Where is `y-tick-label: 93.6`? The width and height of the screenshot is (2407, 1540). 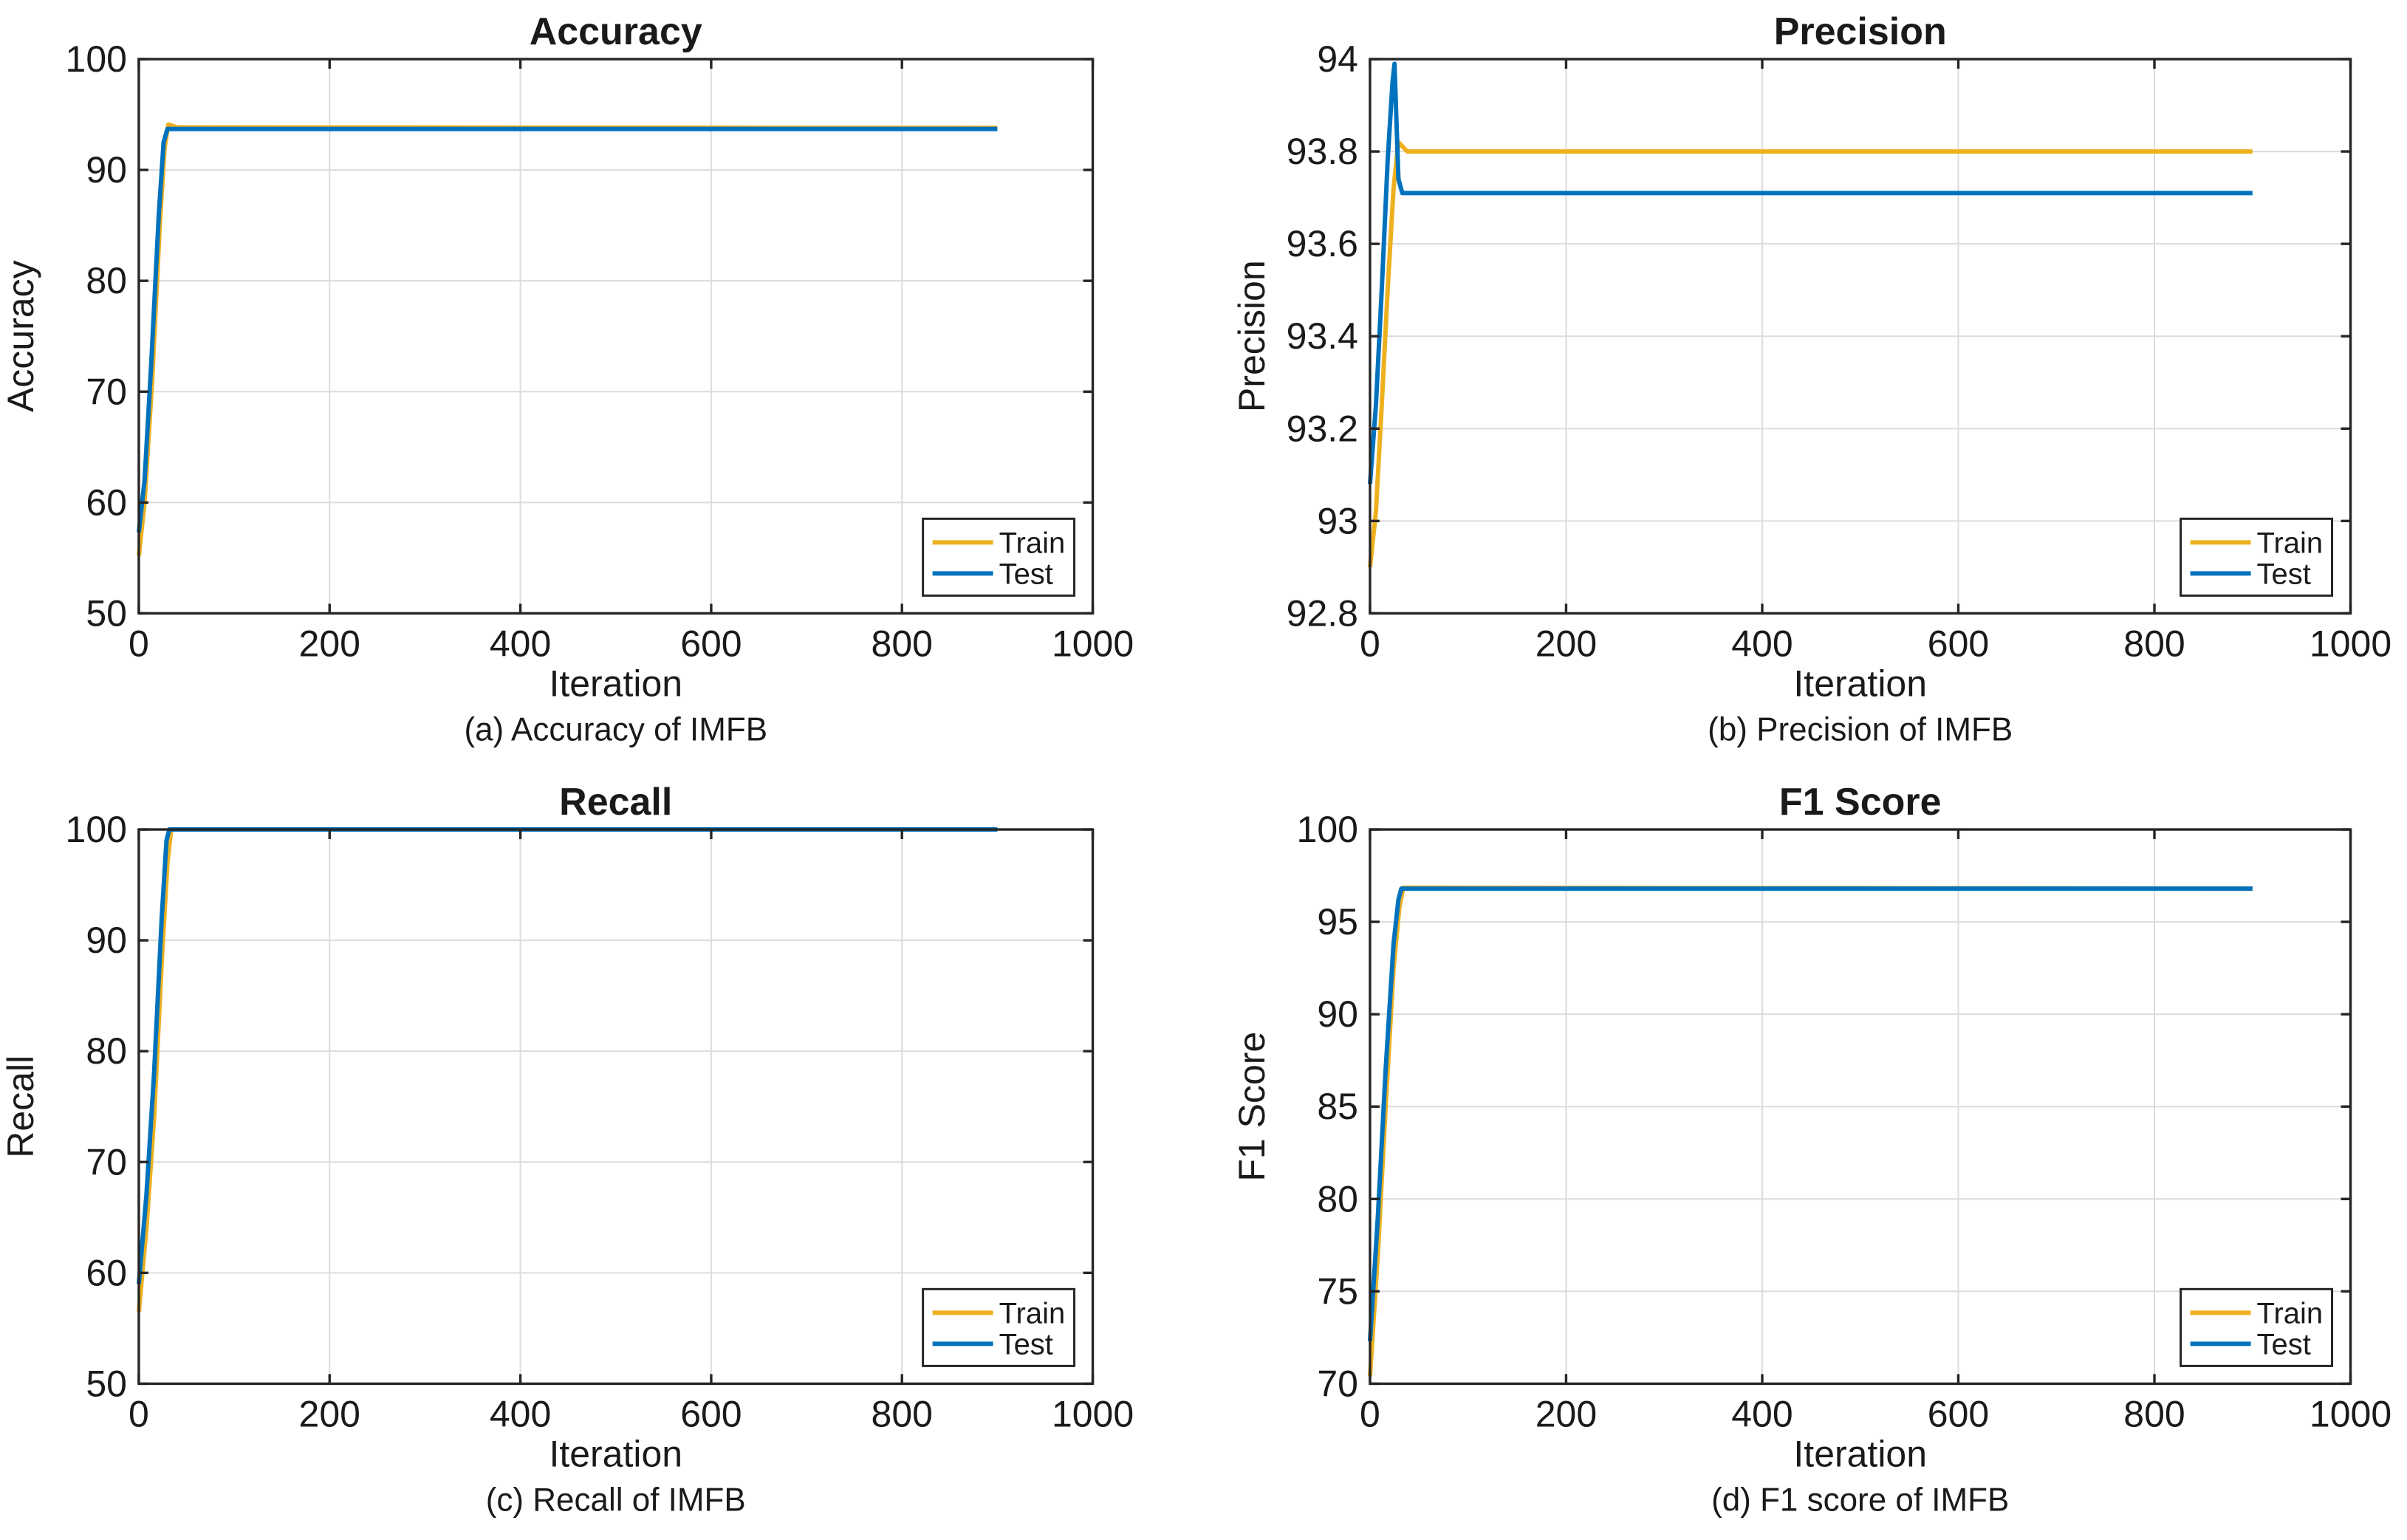
y-tick-label: 93.6 is located at coordinates (1321, 243).